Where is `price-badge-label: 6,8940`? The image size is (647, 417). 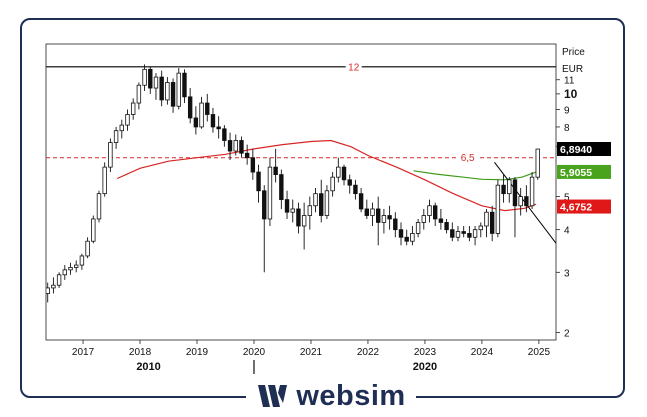
price-badge-label: 6,8940 is located at coordinates (576, 150).